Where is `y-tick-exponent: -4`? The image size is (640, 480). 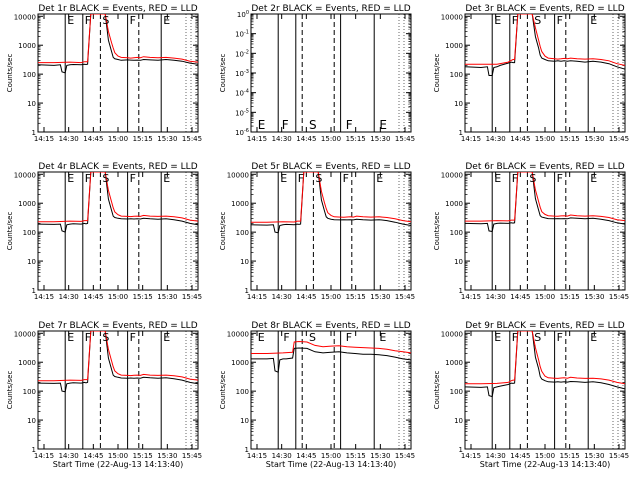
y-tick-exponent: -4 is located at coordinates (246, 92).